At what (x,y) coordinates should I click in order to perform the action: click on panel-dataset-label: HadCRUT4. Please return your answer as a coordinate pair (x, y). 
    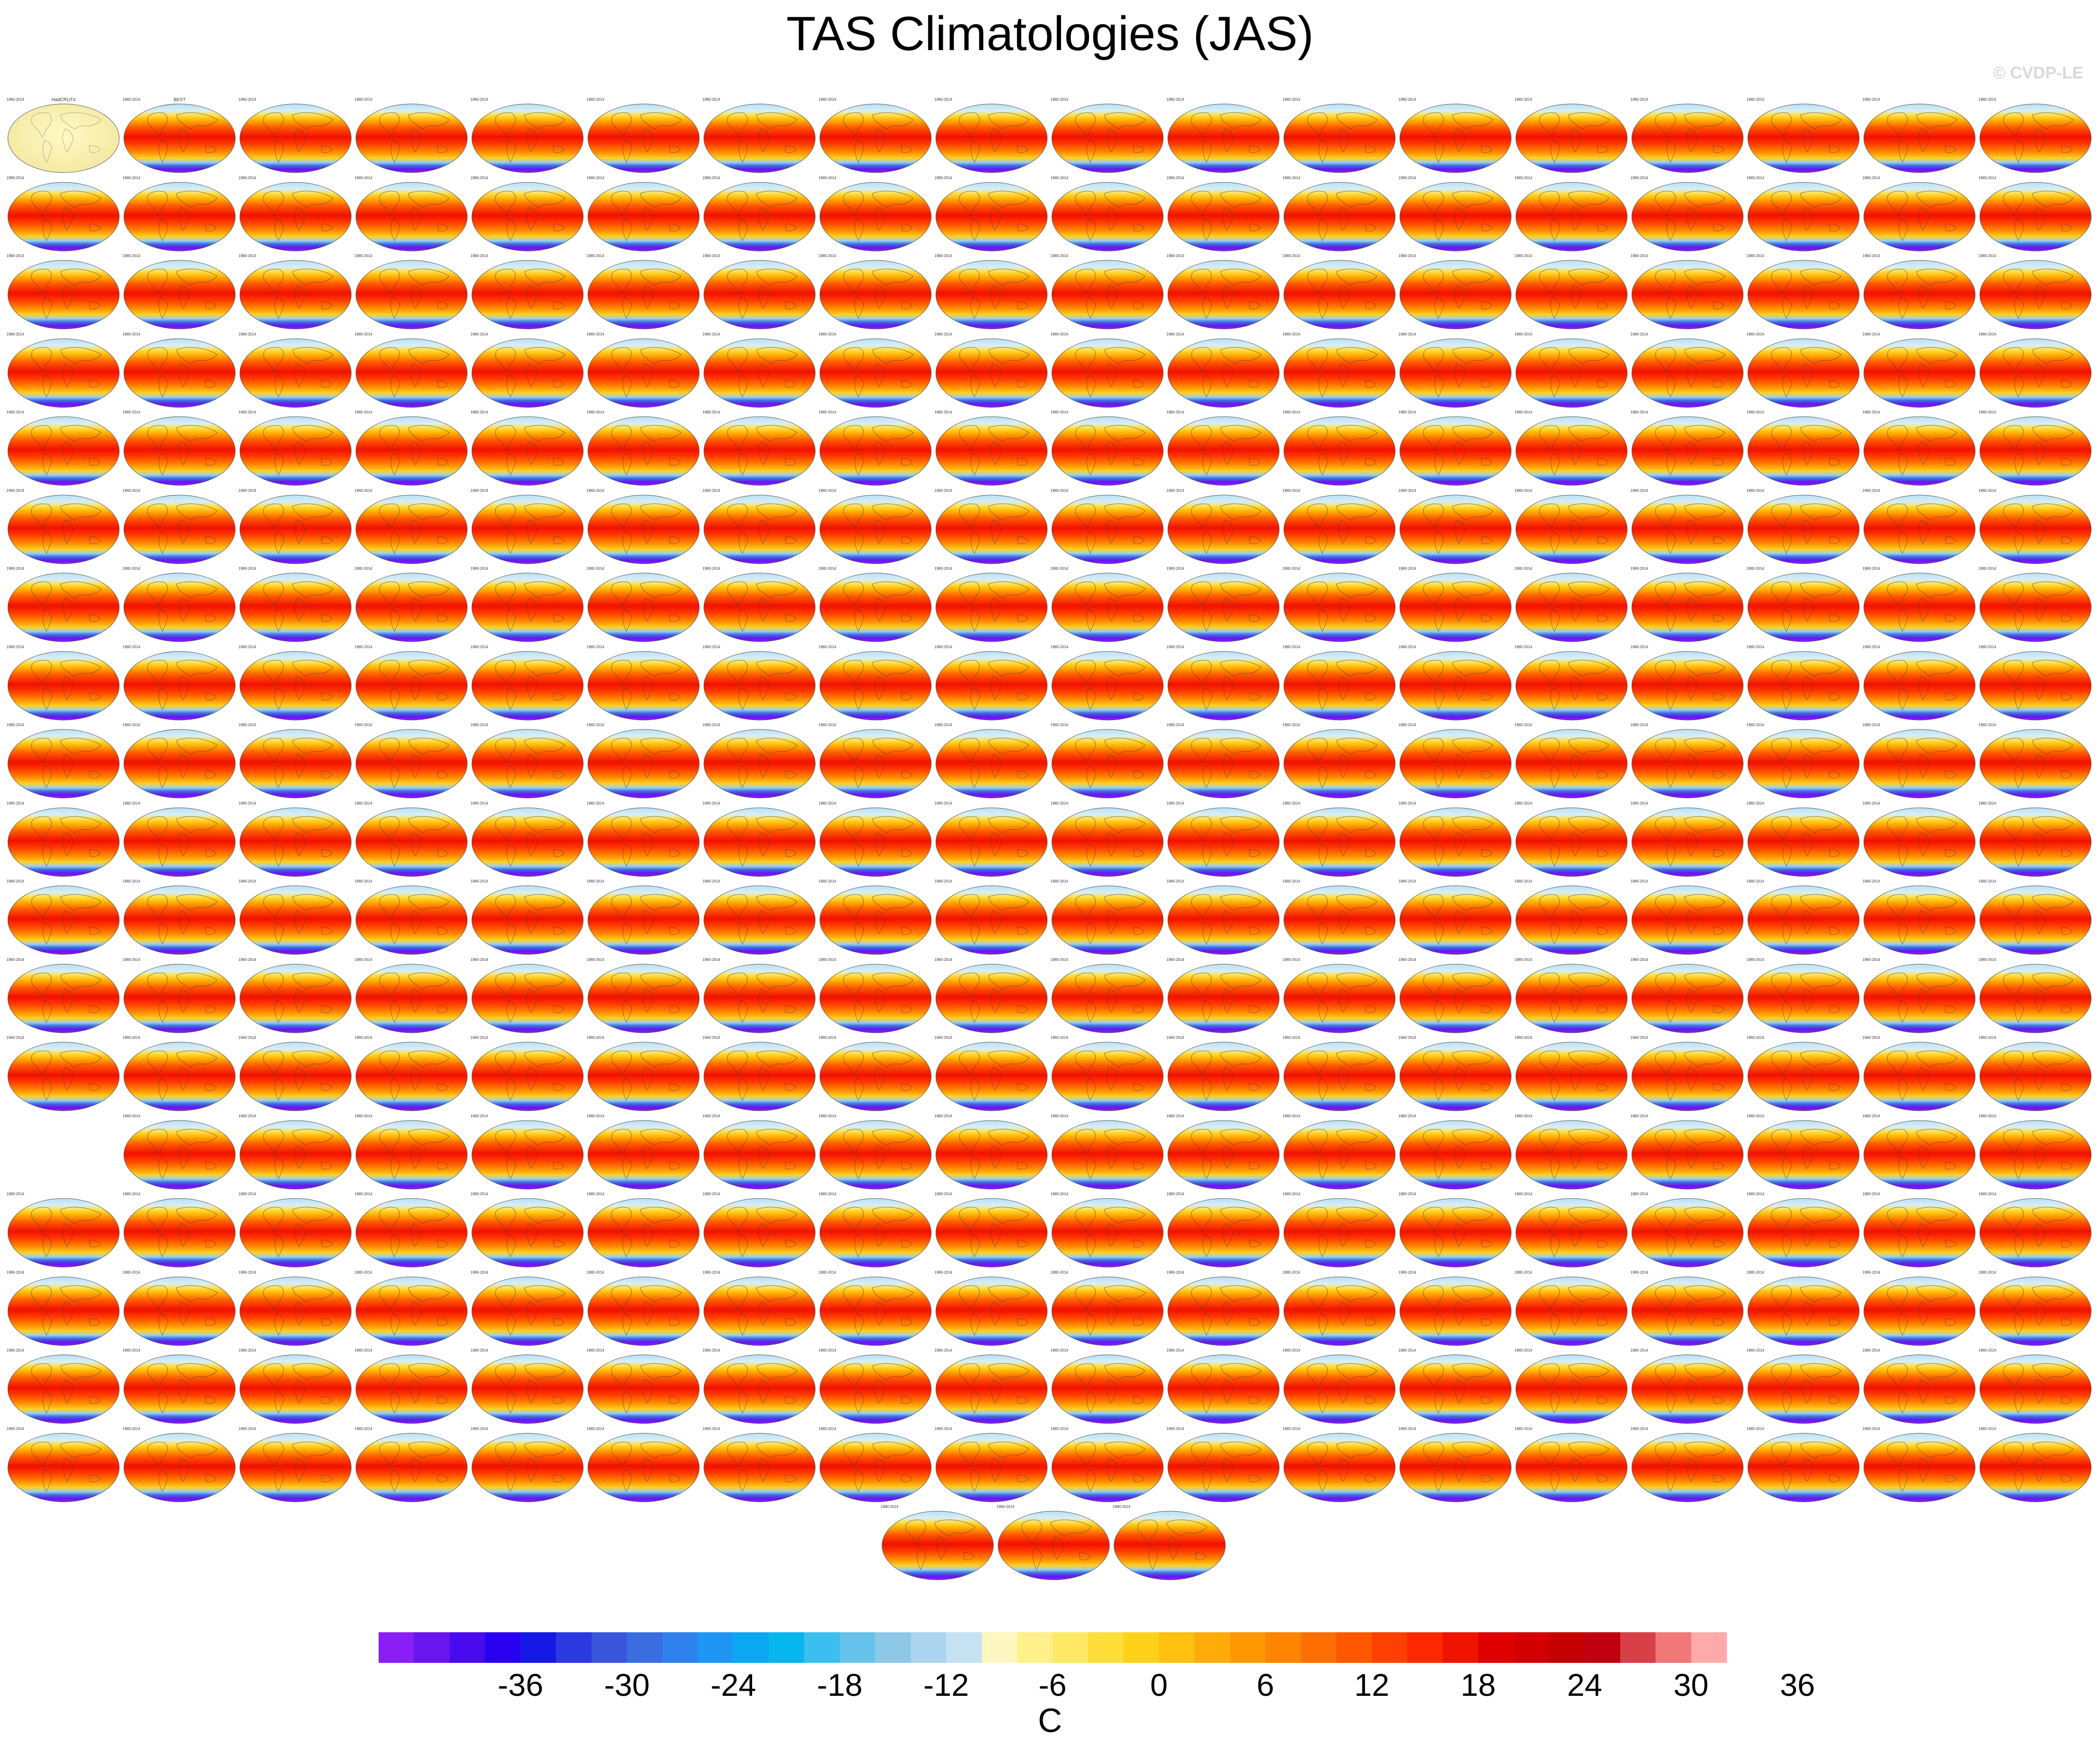
    Looking at the image, I should click on (64, 100).